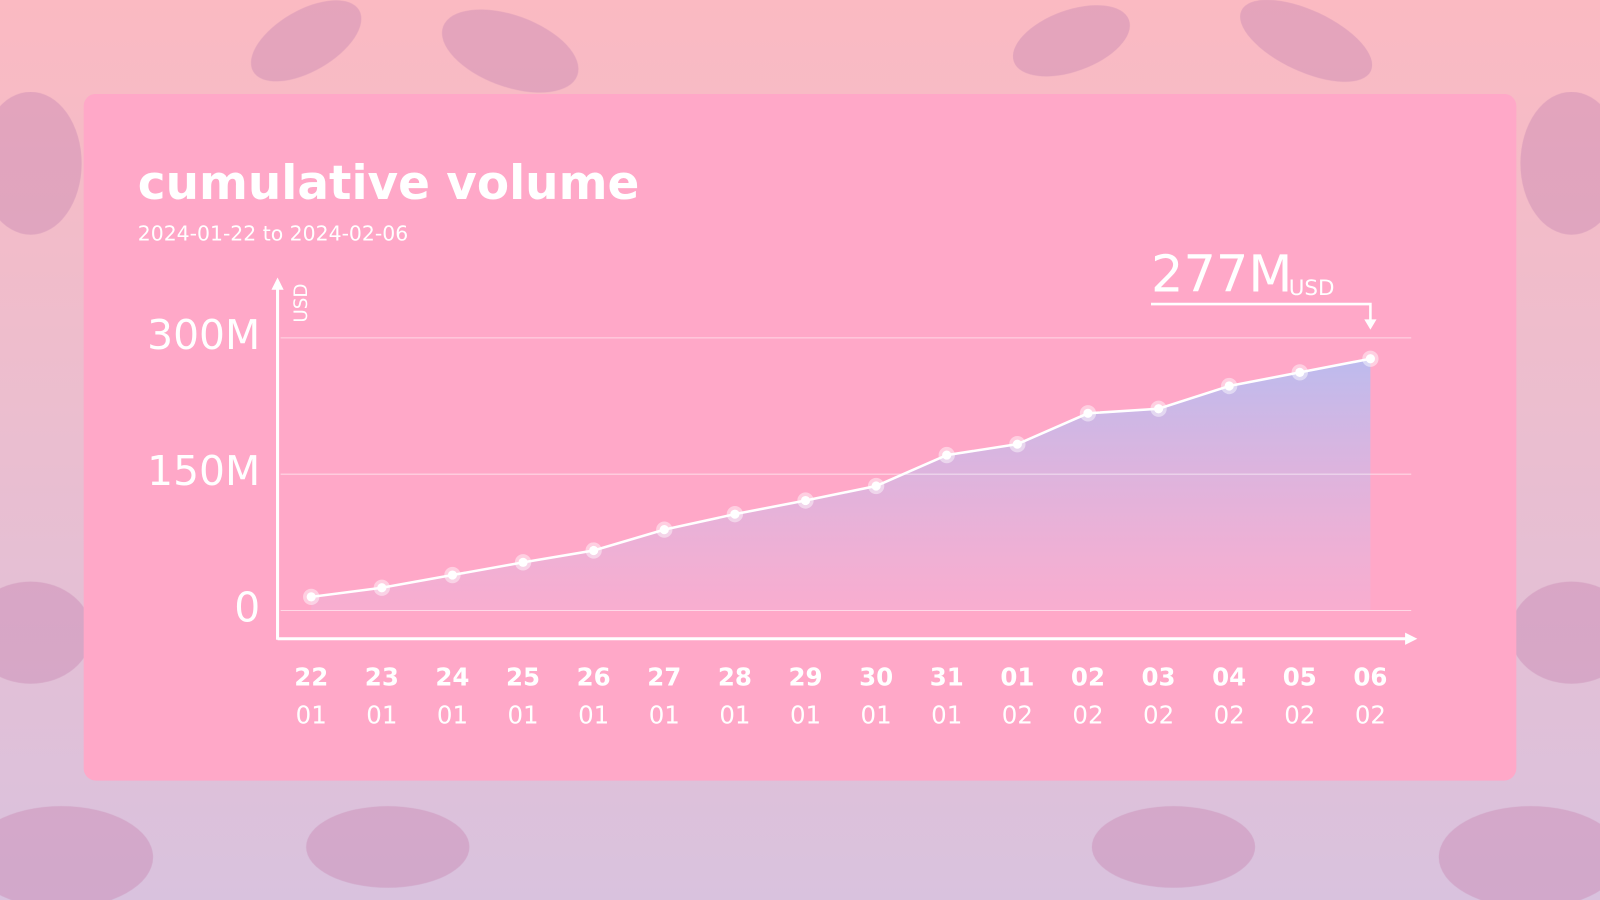  What do you see at coordinates (382, 677) in the screenshot?
I see `x-tick-day: 23` at bounding box center [382, 677].